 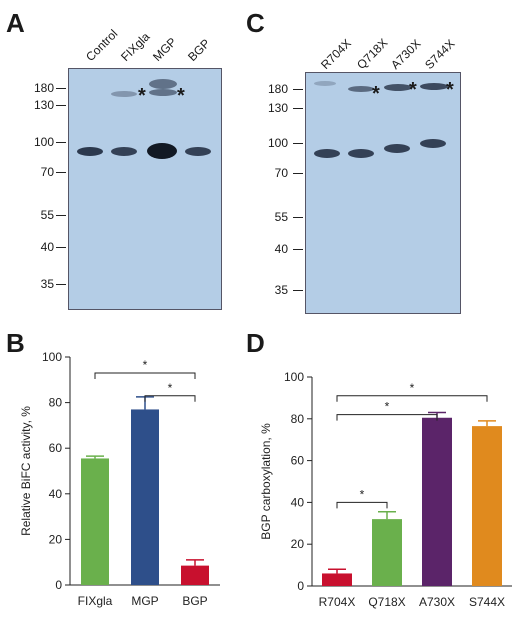 I want to click on y-axis-label: Relative BiFC activity, %, so click(x=26, y=471).